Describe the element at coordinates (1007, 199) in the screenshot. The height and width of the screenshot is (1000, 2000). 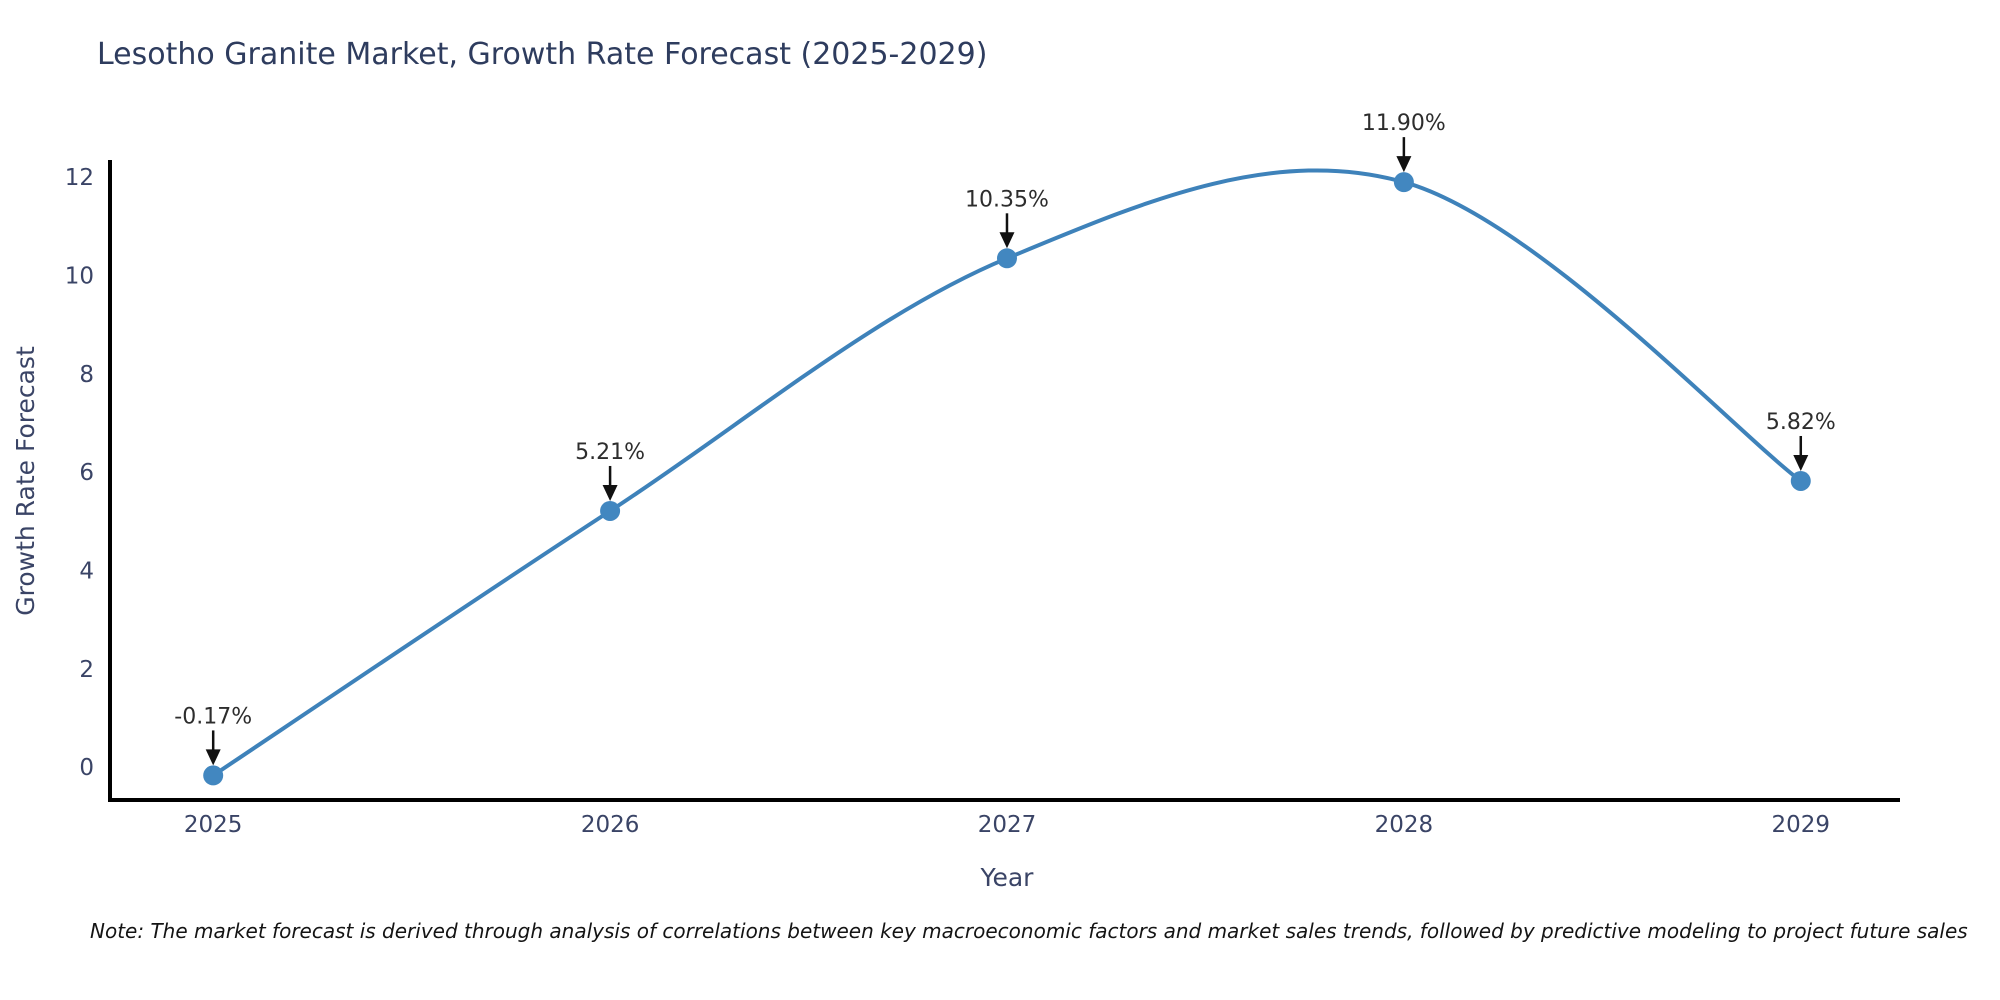
I see `data-point-label: 10.35%` at that location.